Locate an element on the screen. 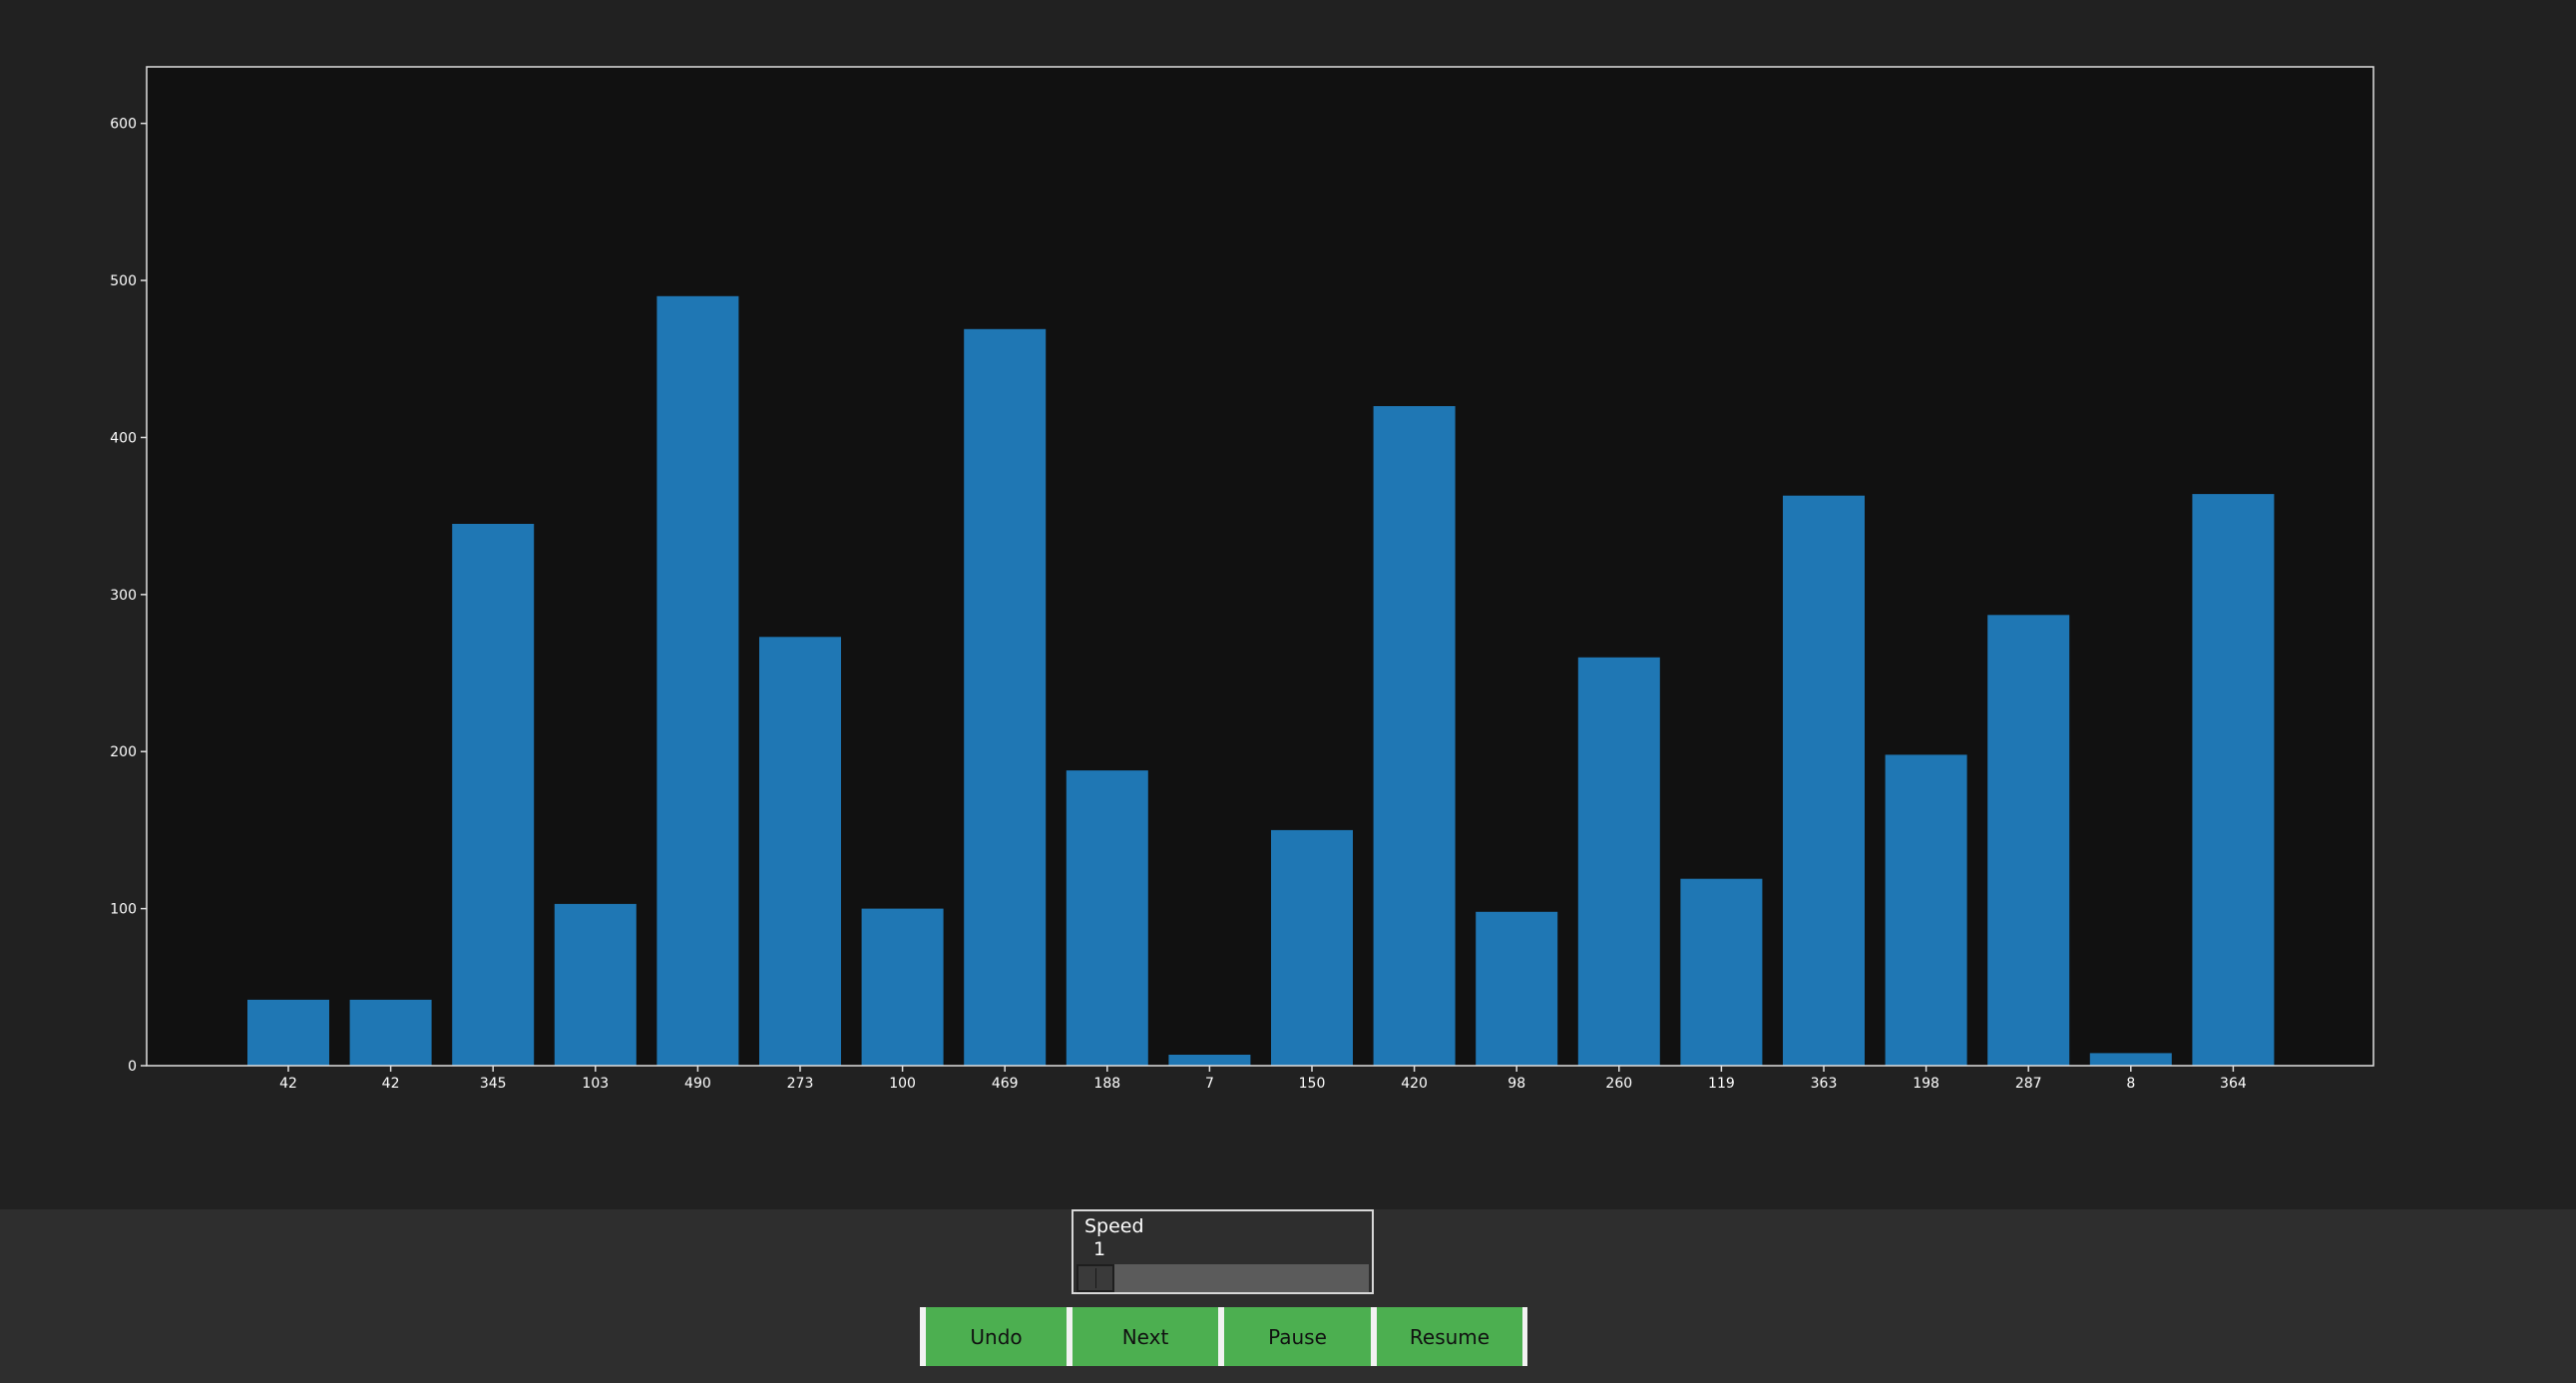  x-tick-label: 103 is located at coordinates (595, 1084).